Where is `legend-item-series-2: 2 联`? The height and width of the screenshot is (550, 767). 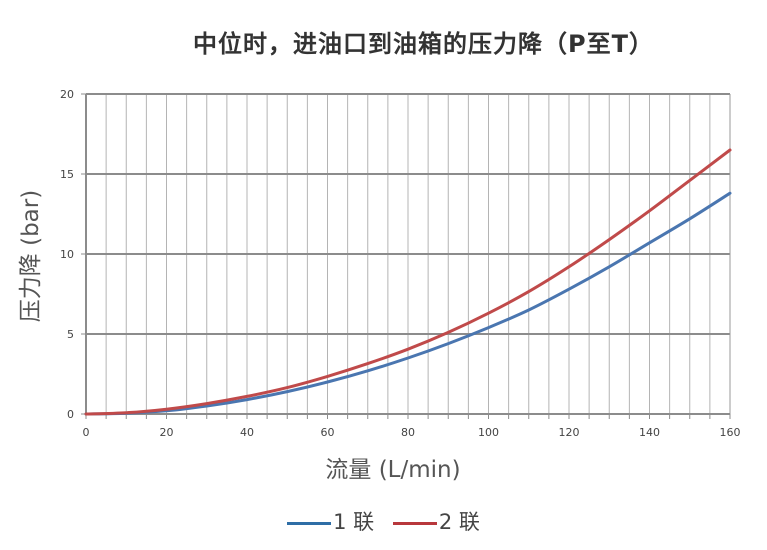 legend-item-series-2: 2 联 is located at coordinates (436, 521).